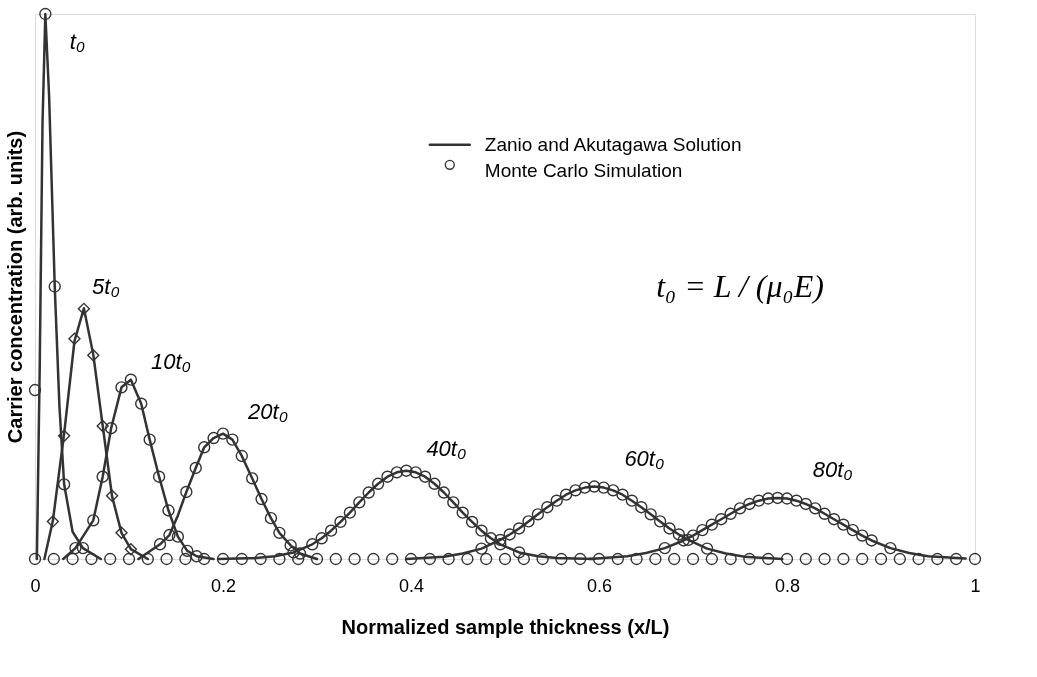 The width and height of the screenshot is (1037, 677). What do you see at coordinates (14, 287) in the screenshot?
I see `y-axis-title: Carrier concentration (arb. units)` at bounding box center [14, 287].